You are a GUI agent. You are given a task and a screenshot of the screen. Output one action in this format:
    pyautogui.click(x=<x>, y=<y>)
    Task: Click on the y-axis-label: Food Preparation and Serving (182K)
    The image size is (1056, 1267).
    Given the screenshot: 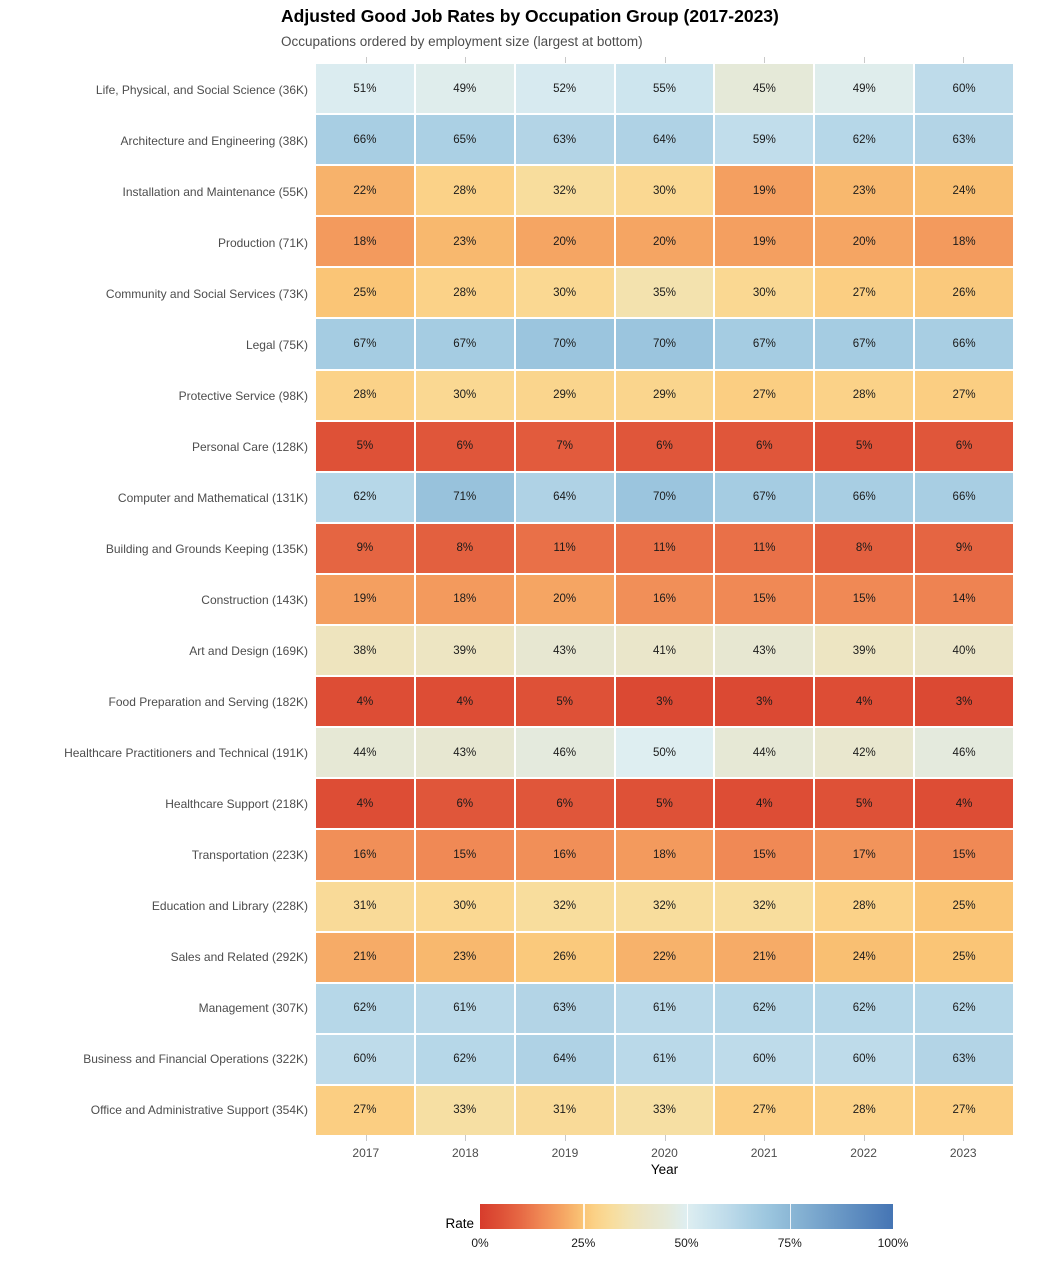 What is the action you would take?
    pyautogui.click(x=208, y=701)
    